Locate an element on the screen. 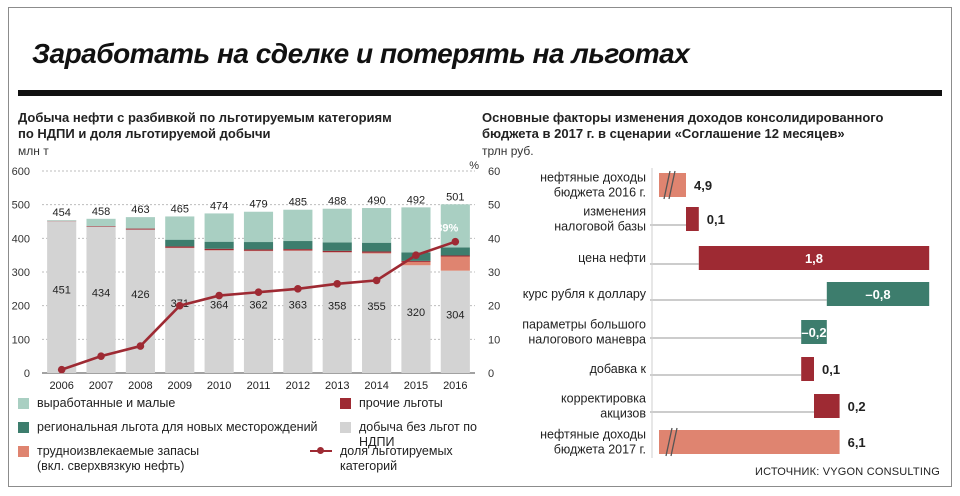 The height and width of the screenshot is (496, 960). legend-label-share-line: доля льготируемых категорий is located at coordinates (396, 458).